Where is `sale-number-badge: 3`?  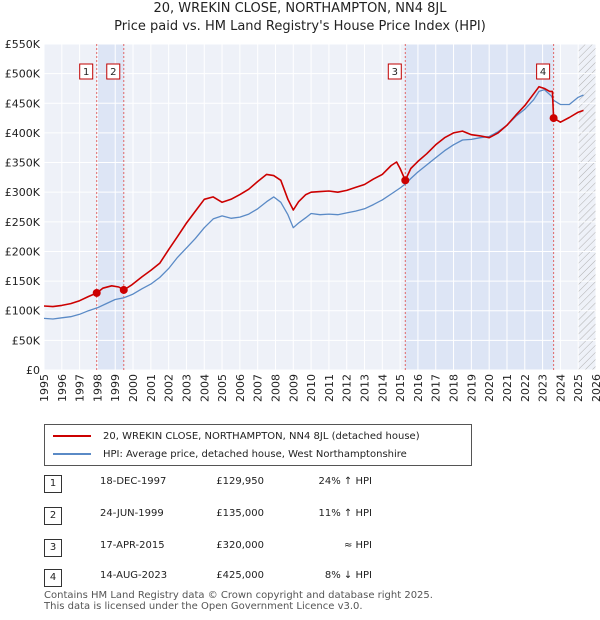
sale-number-badge: 3 is located at coordinates (53, 548).